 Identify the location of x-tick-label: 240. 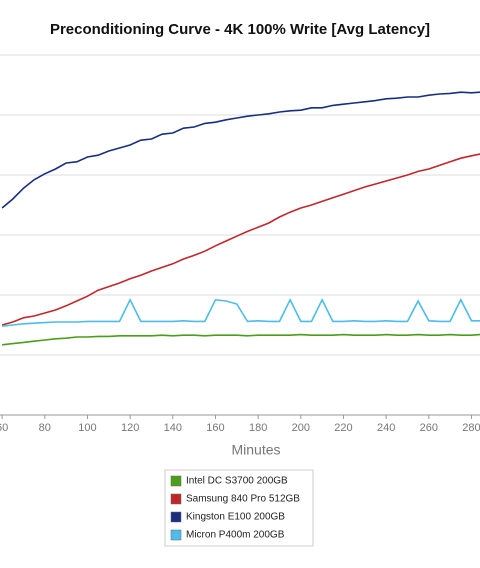
(386, 428).